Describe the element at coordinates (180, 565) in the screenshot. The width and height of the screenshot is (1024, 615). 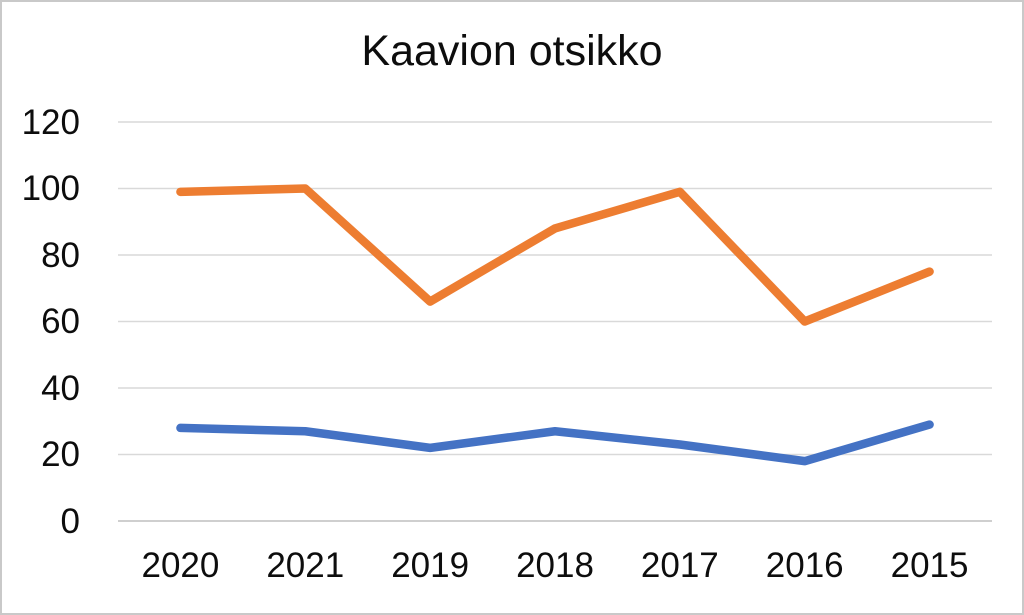
I see `x-tick-label: 2020` at that location.